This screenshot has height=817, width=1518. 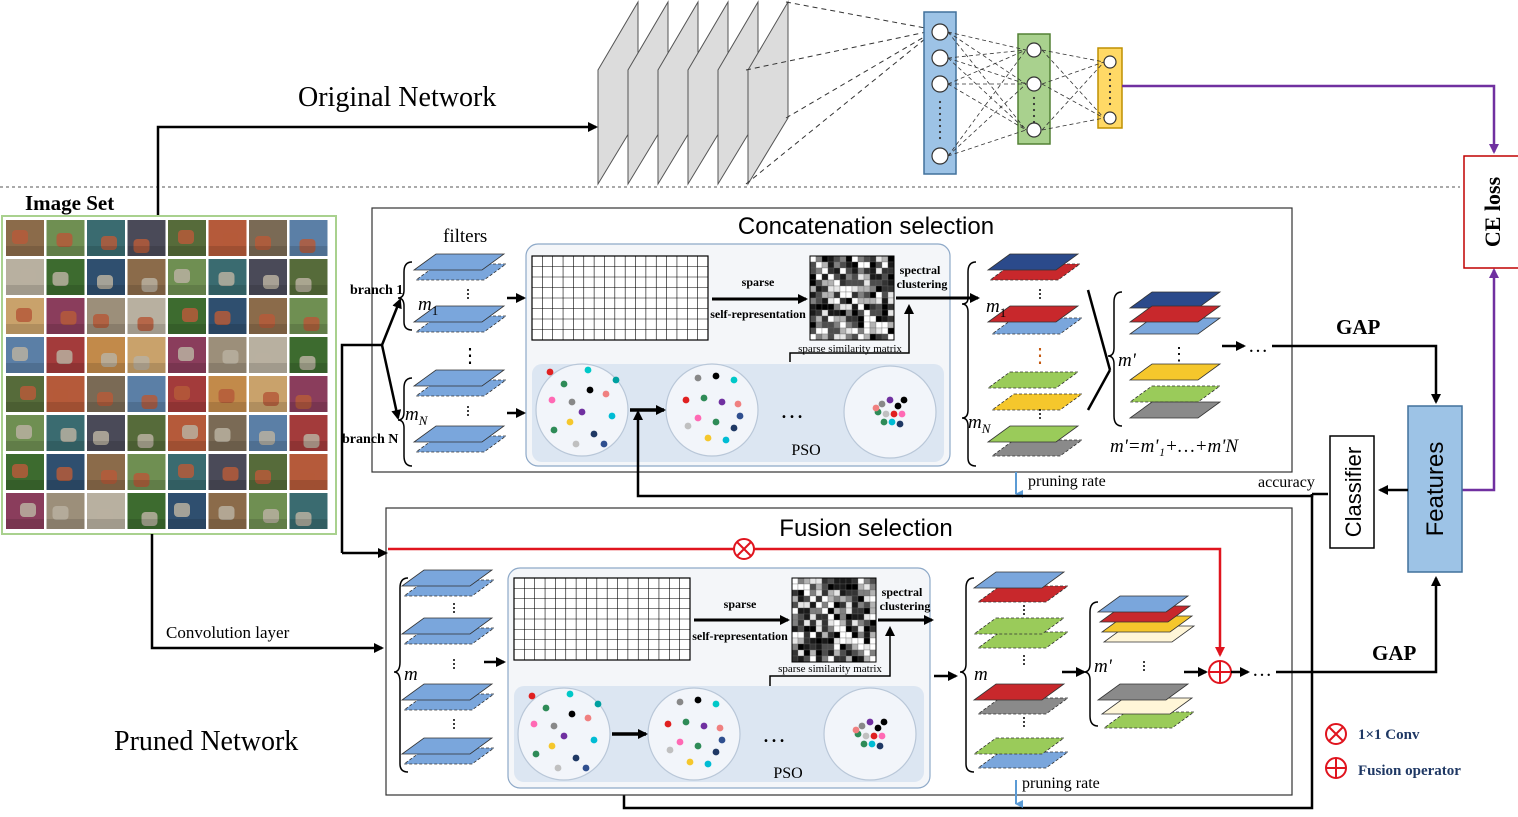 What do you see at coordinates (758, 314) in the screenshot?
I see `concat-selfrep-label: self-representation` at bounding box center [758, 314].